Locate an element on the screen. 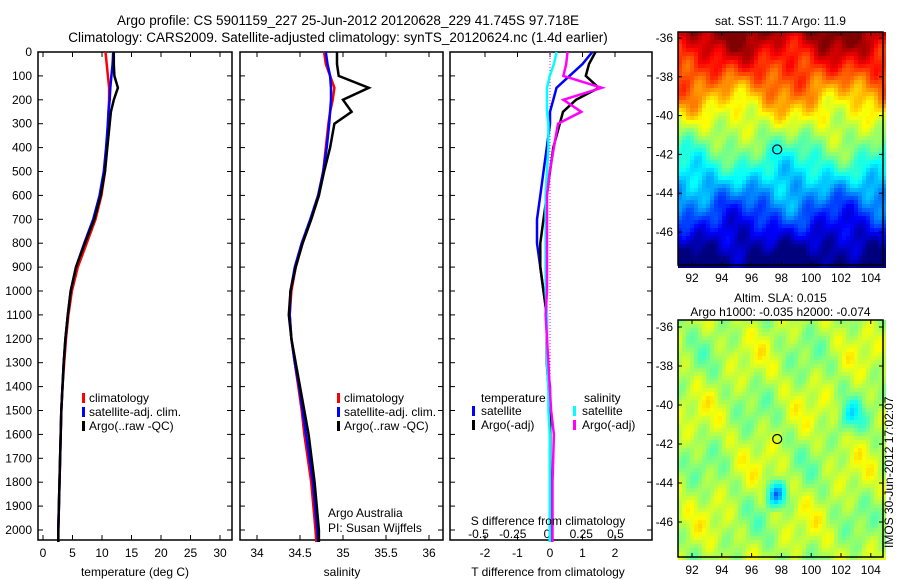 The height and width of the screenshot is (580, 900). map-title: Altim. SLA: 0.015 is located at coordinates (780, 298).